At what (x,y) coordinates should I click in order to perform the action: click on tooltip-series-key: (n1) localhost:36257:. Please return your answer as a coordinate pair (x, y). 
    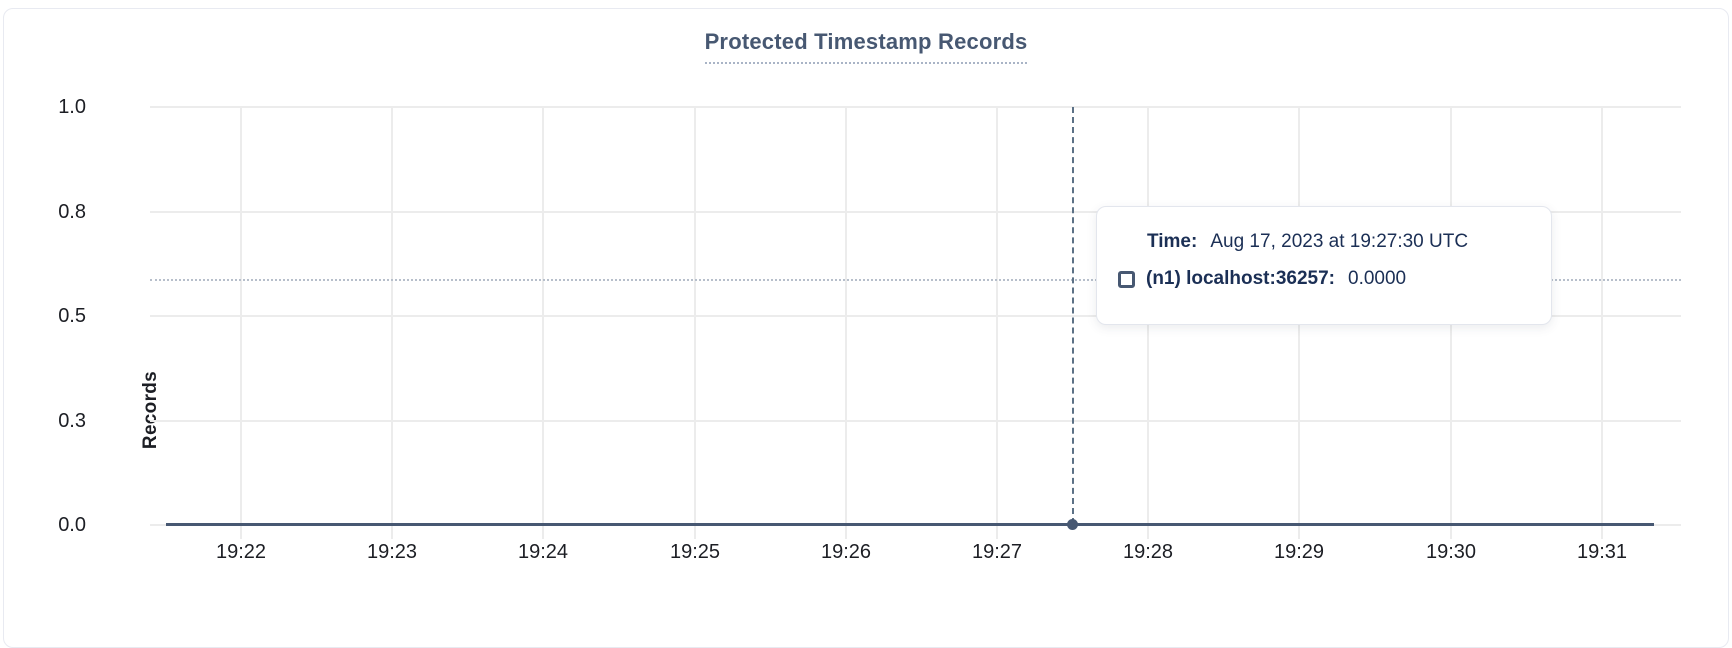
    Looking at the image, I should click on (1240, 278).